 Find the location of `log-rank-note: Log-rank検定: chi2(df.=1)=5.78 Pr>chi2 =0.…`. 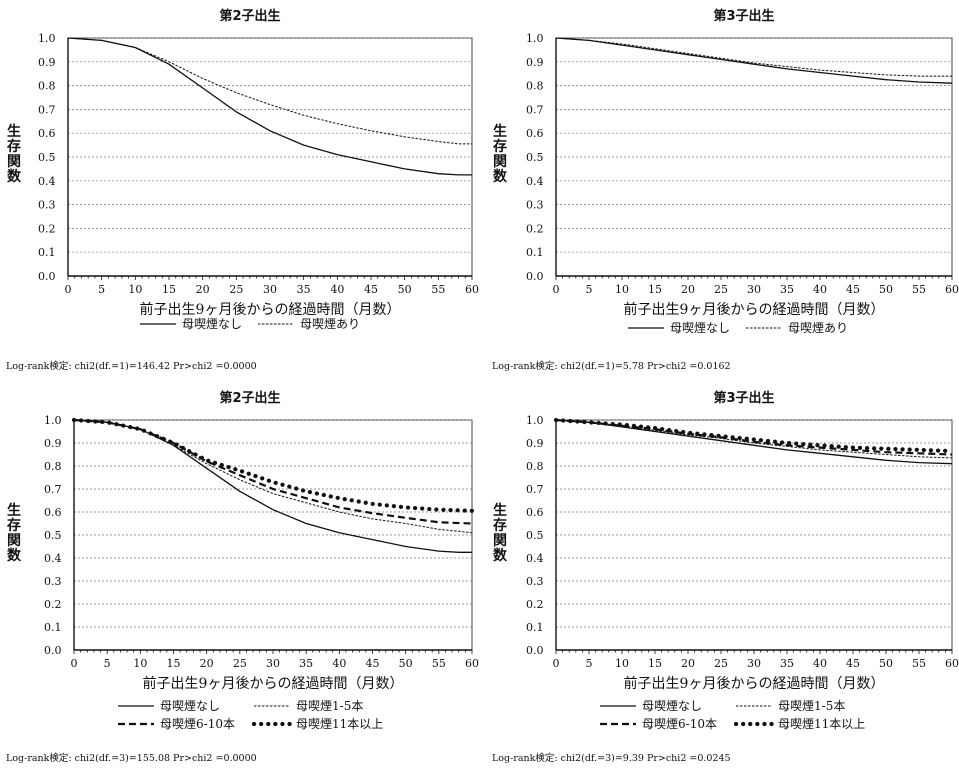

log-rank-note: Log-rank検定: chi2(df.=1)=5.78 Pr>chi2 =0.… is located at coordinates (611, 366).